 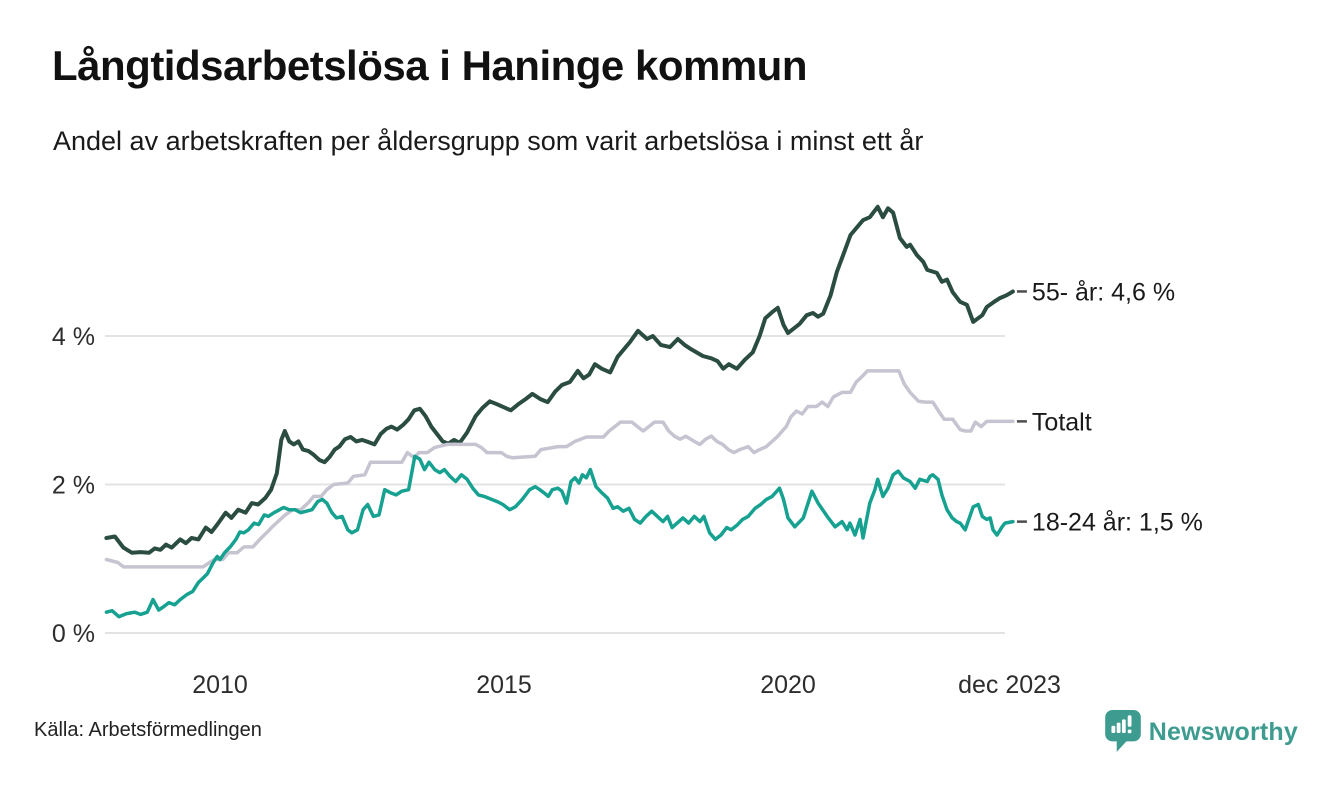 What do you see at coordinates (1223, 731) in the screenshot?
I see `newsworthy-wordmark: Newsworthy` at bounding box center [1223, 731].